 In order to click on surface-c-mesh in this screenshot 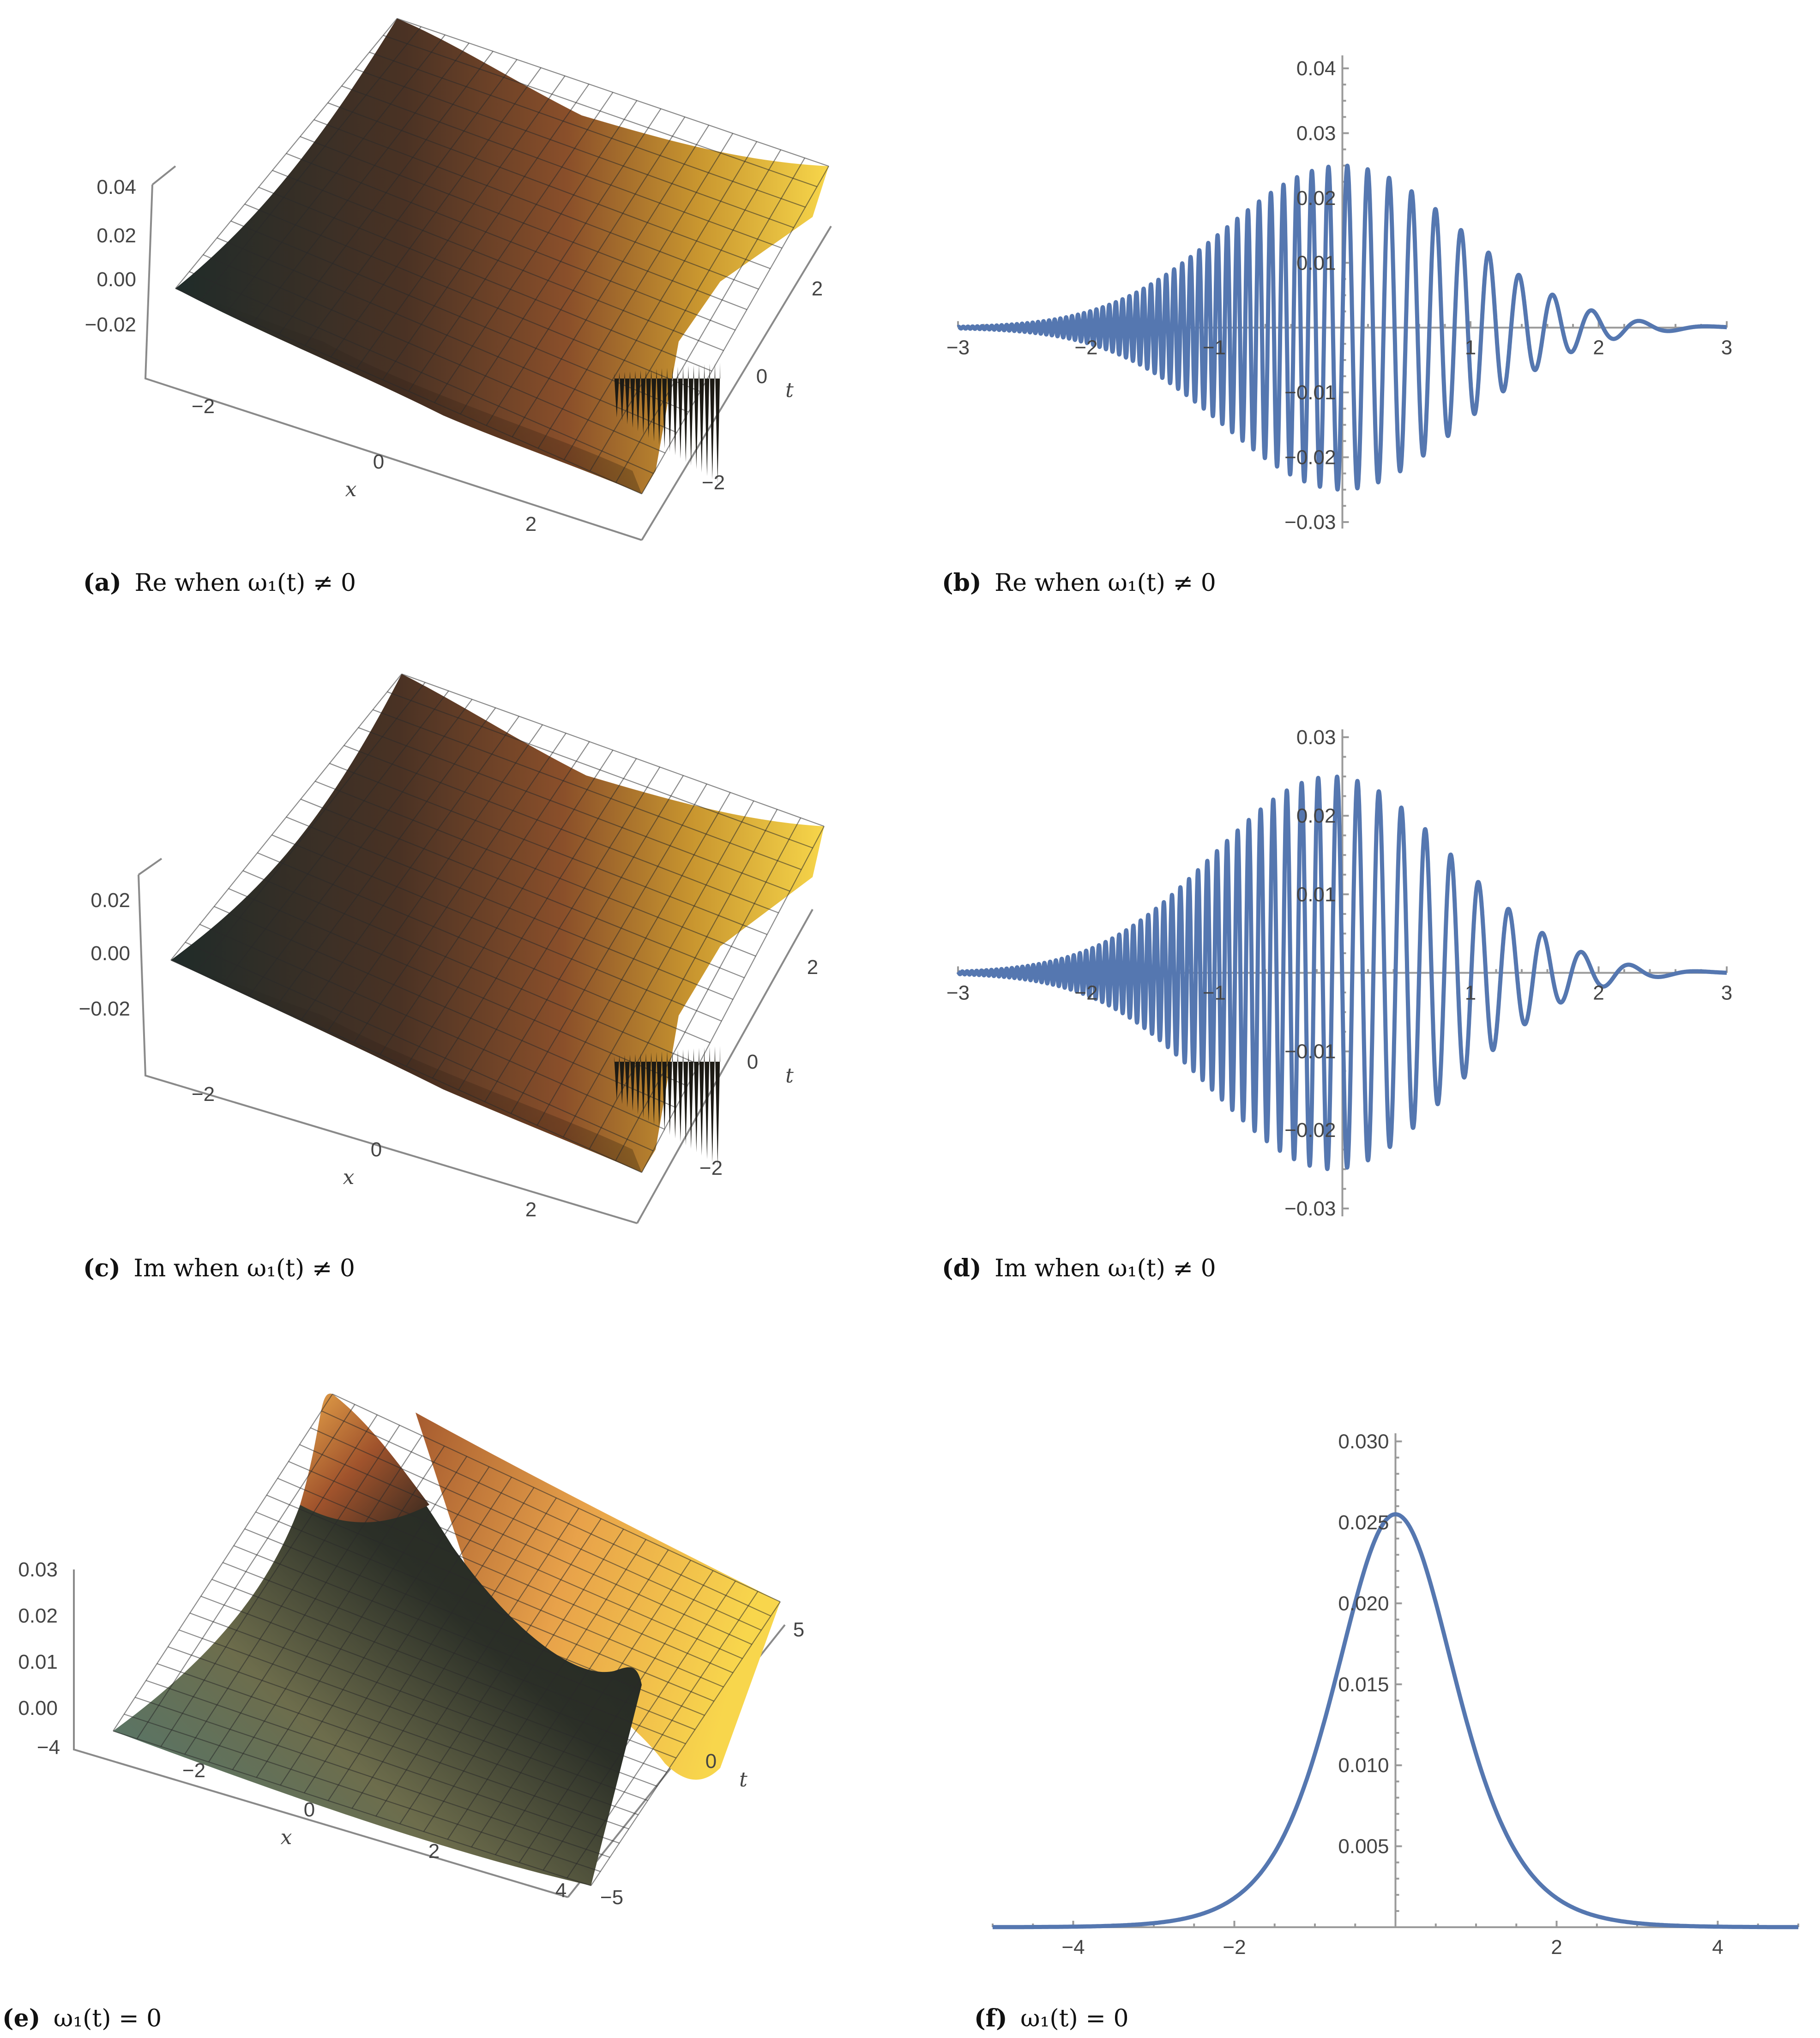, I will do `click(497, 923)`.